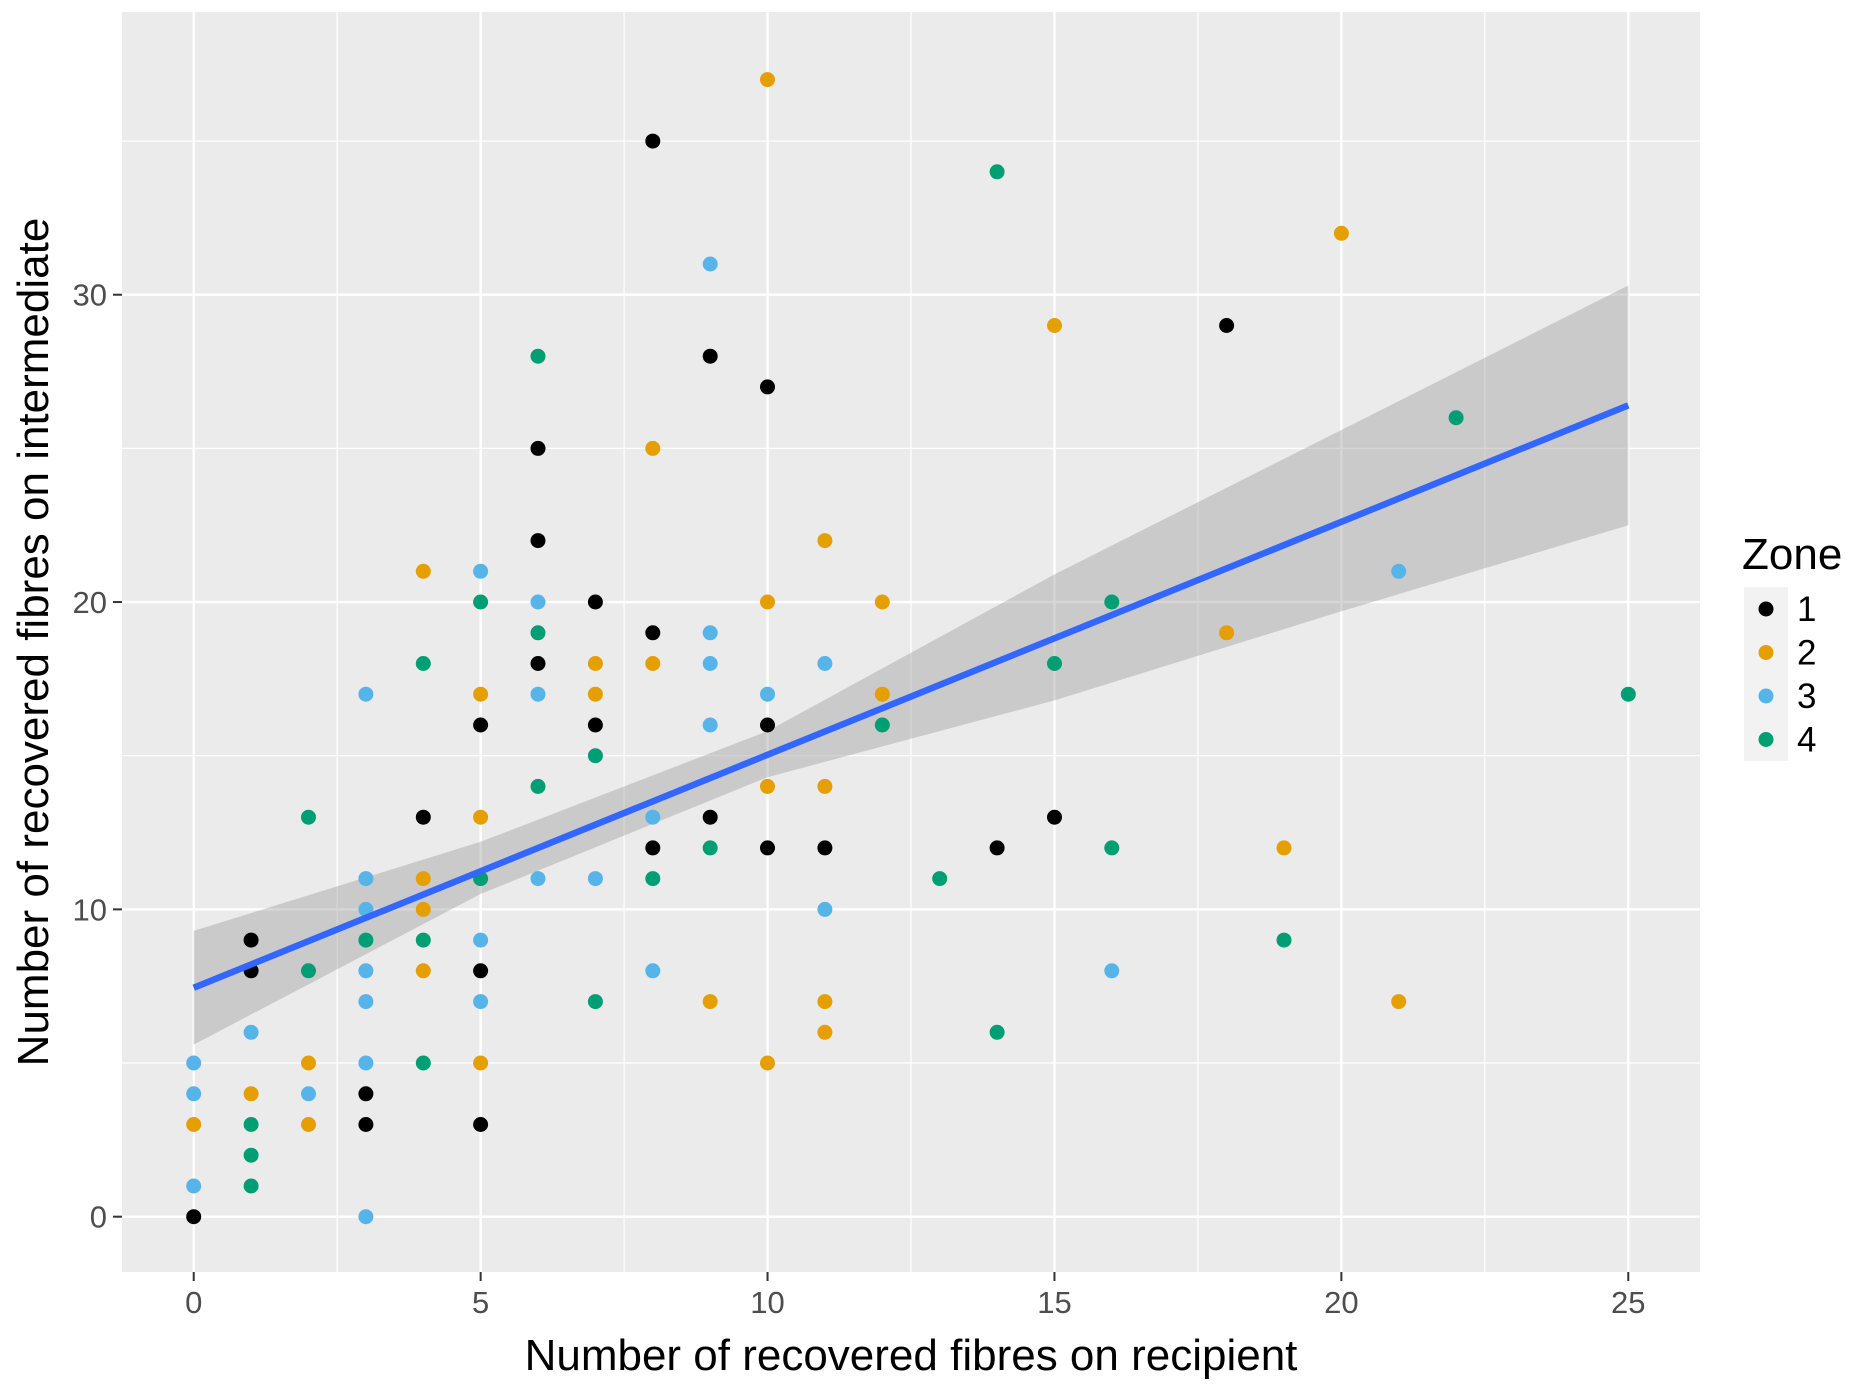  What do you see at coordinates (911, 1355) in the screenshot?
I see `x-axis-title: Number of recovered fibres on recipient` at bounding box center [911, 1355].